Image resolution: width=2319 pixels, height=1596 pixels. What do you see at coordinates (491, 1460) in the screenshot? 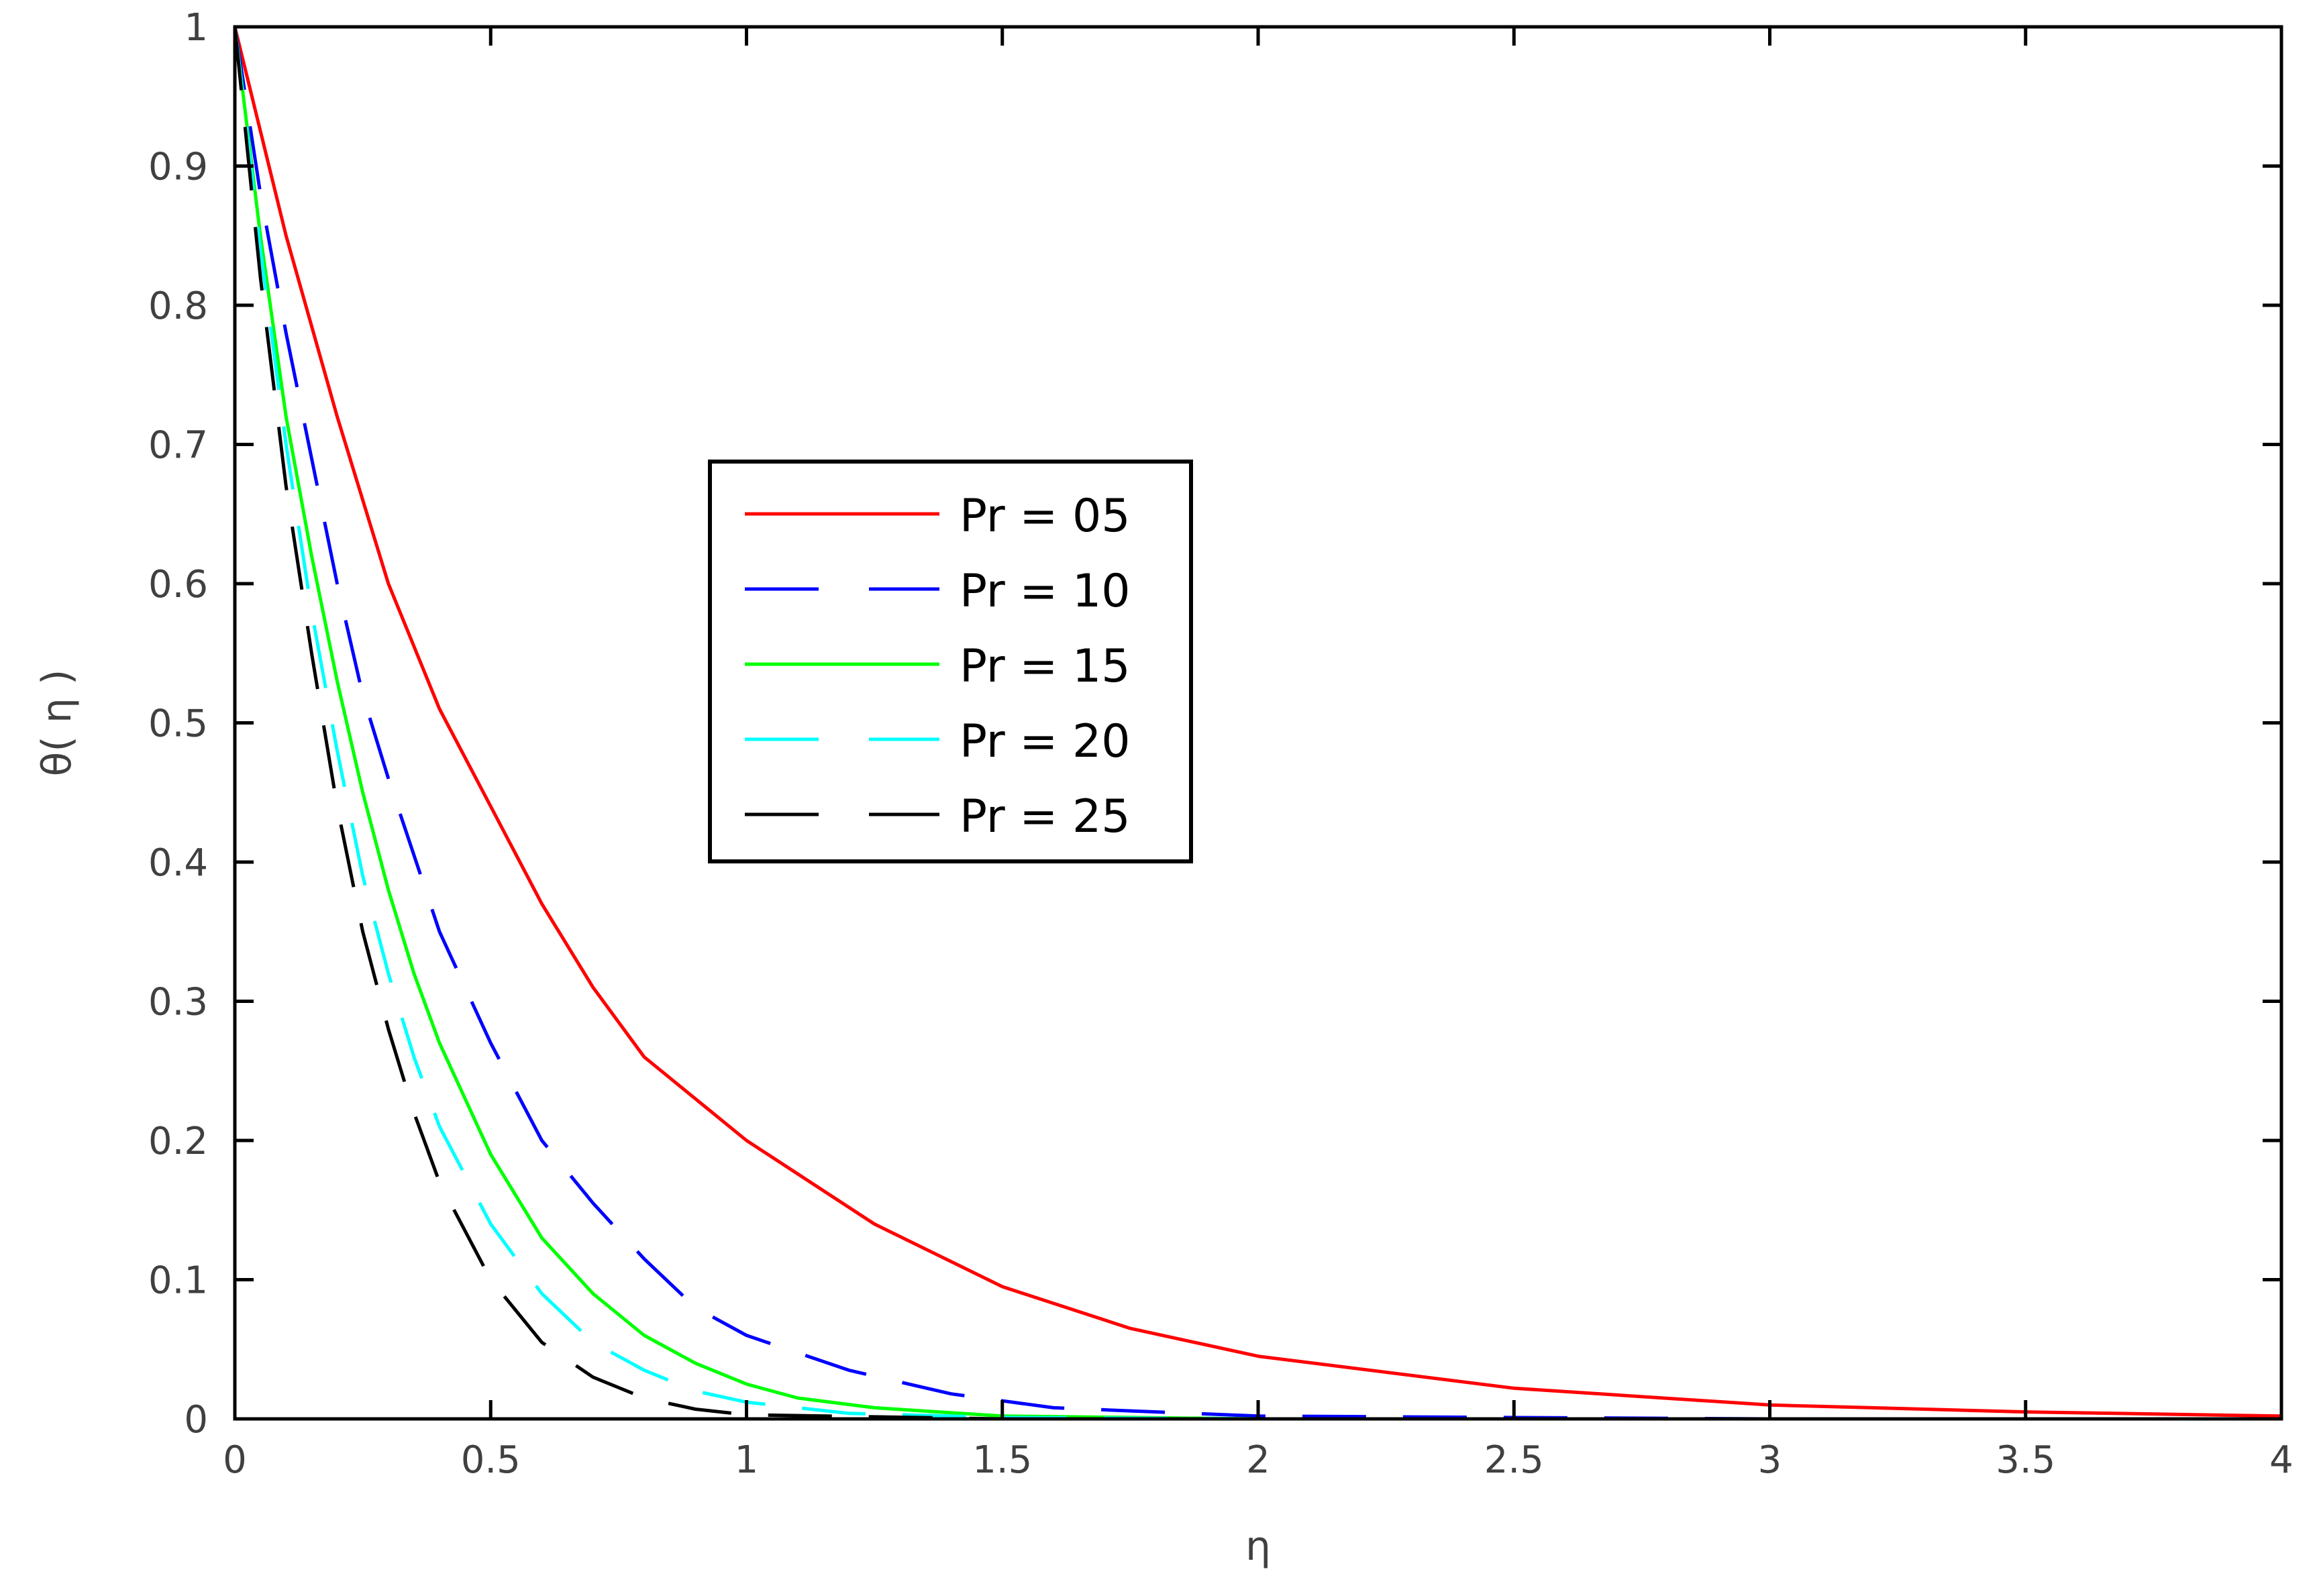
I see `x-tick-label: 0.5` at bounding box center [491, 1460].